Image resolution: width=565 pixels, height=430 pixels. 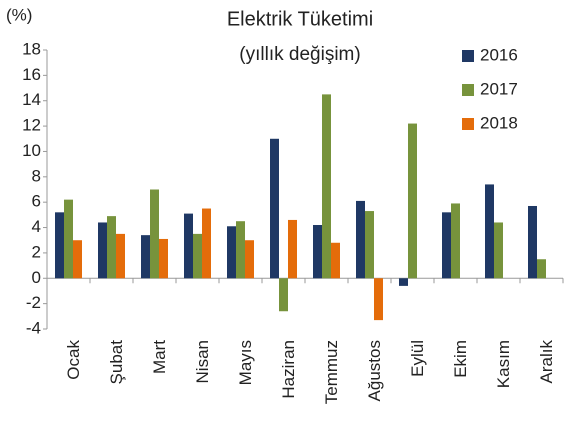 I want to click on y-tick-label: 2, so click(x=36, y=251).